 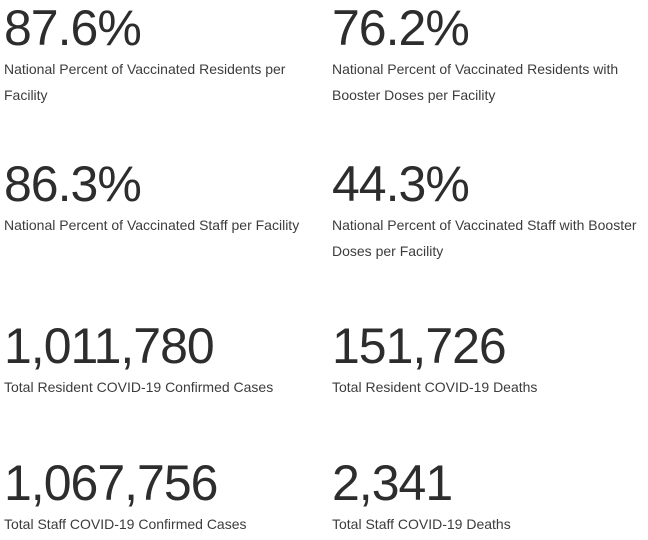 What do you see at coordinates (111, 483) in the screenshot?
I see `stat-value: 1,067,756` at bounding box center [111, 483].